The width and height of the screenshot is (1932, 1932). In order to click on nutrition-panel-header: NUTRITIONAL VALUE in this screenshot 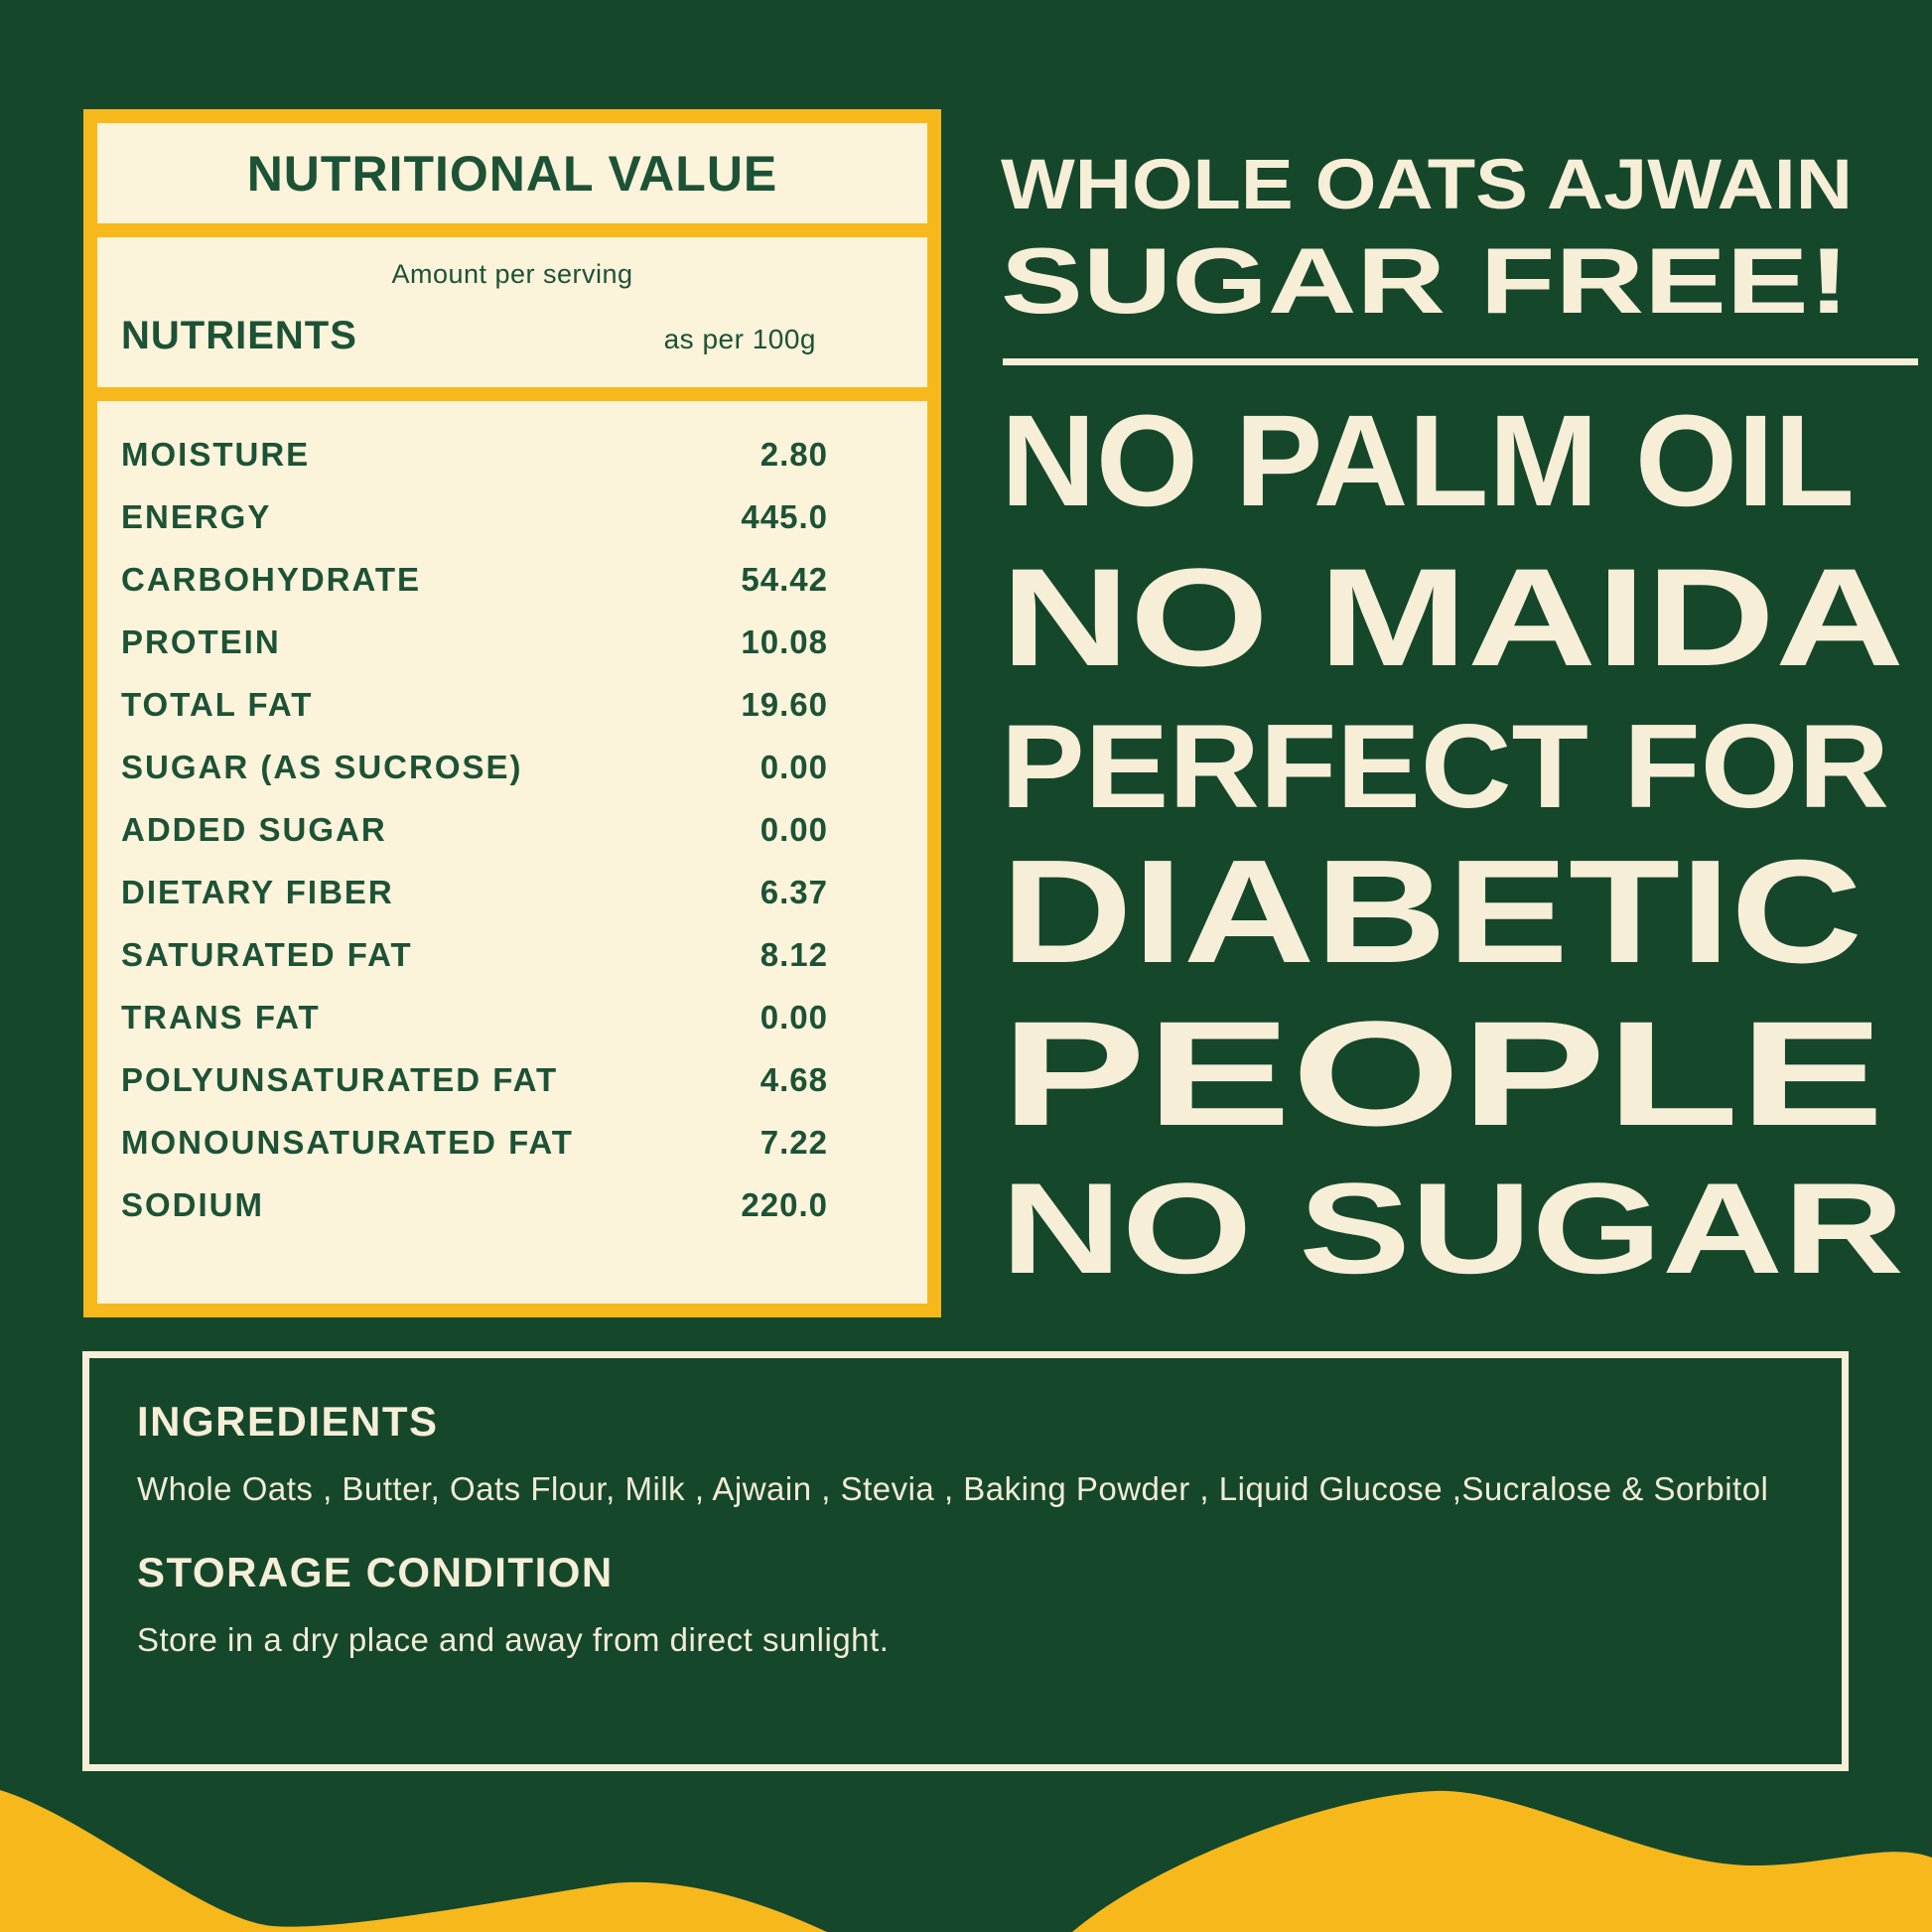, I will do `click(512, 173)`.